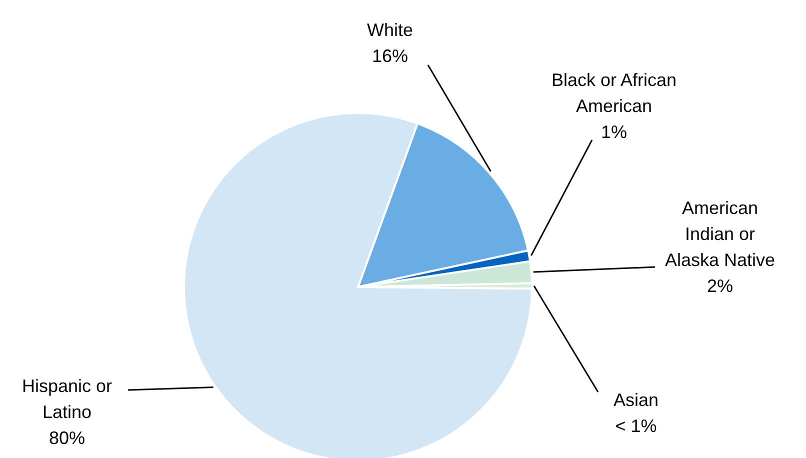 The height and width of the screenshot is (458, 806). What do you see at coordinates (720, 234) in the screenshot?
I see `slice-label: American Indian or Alaska Native` at bounding box center [720, 234].